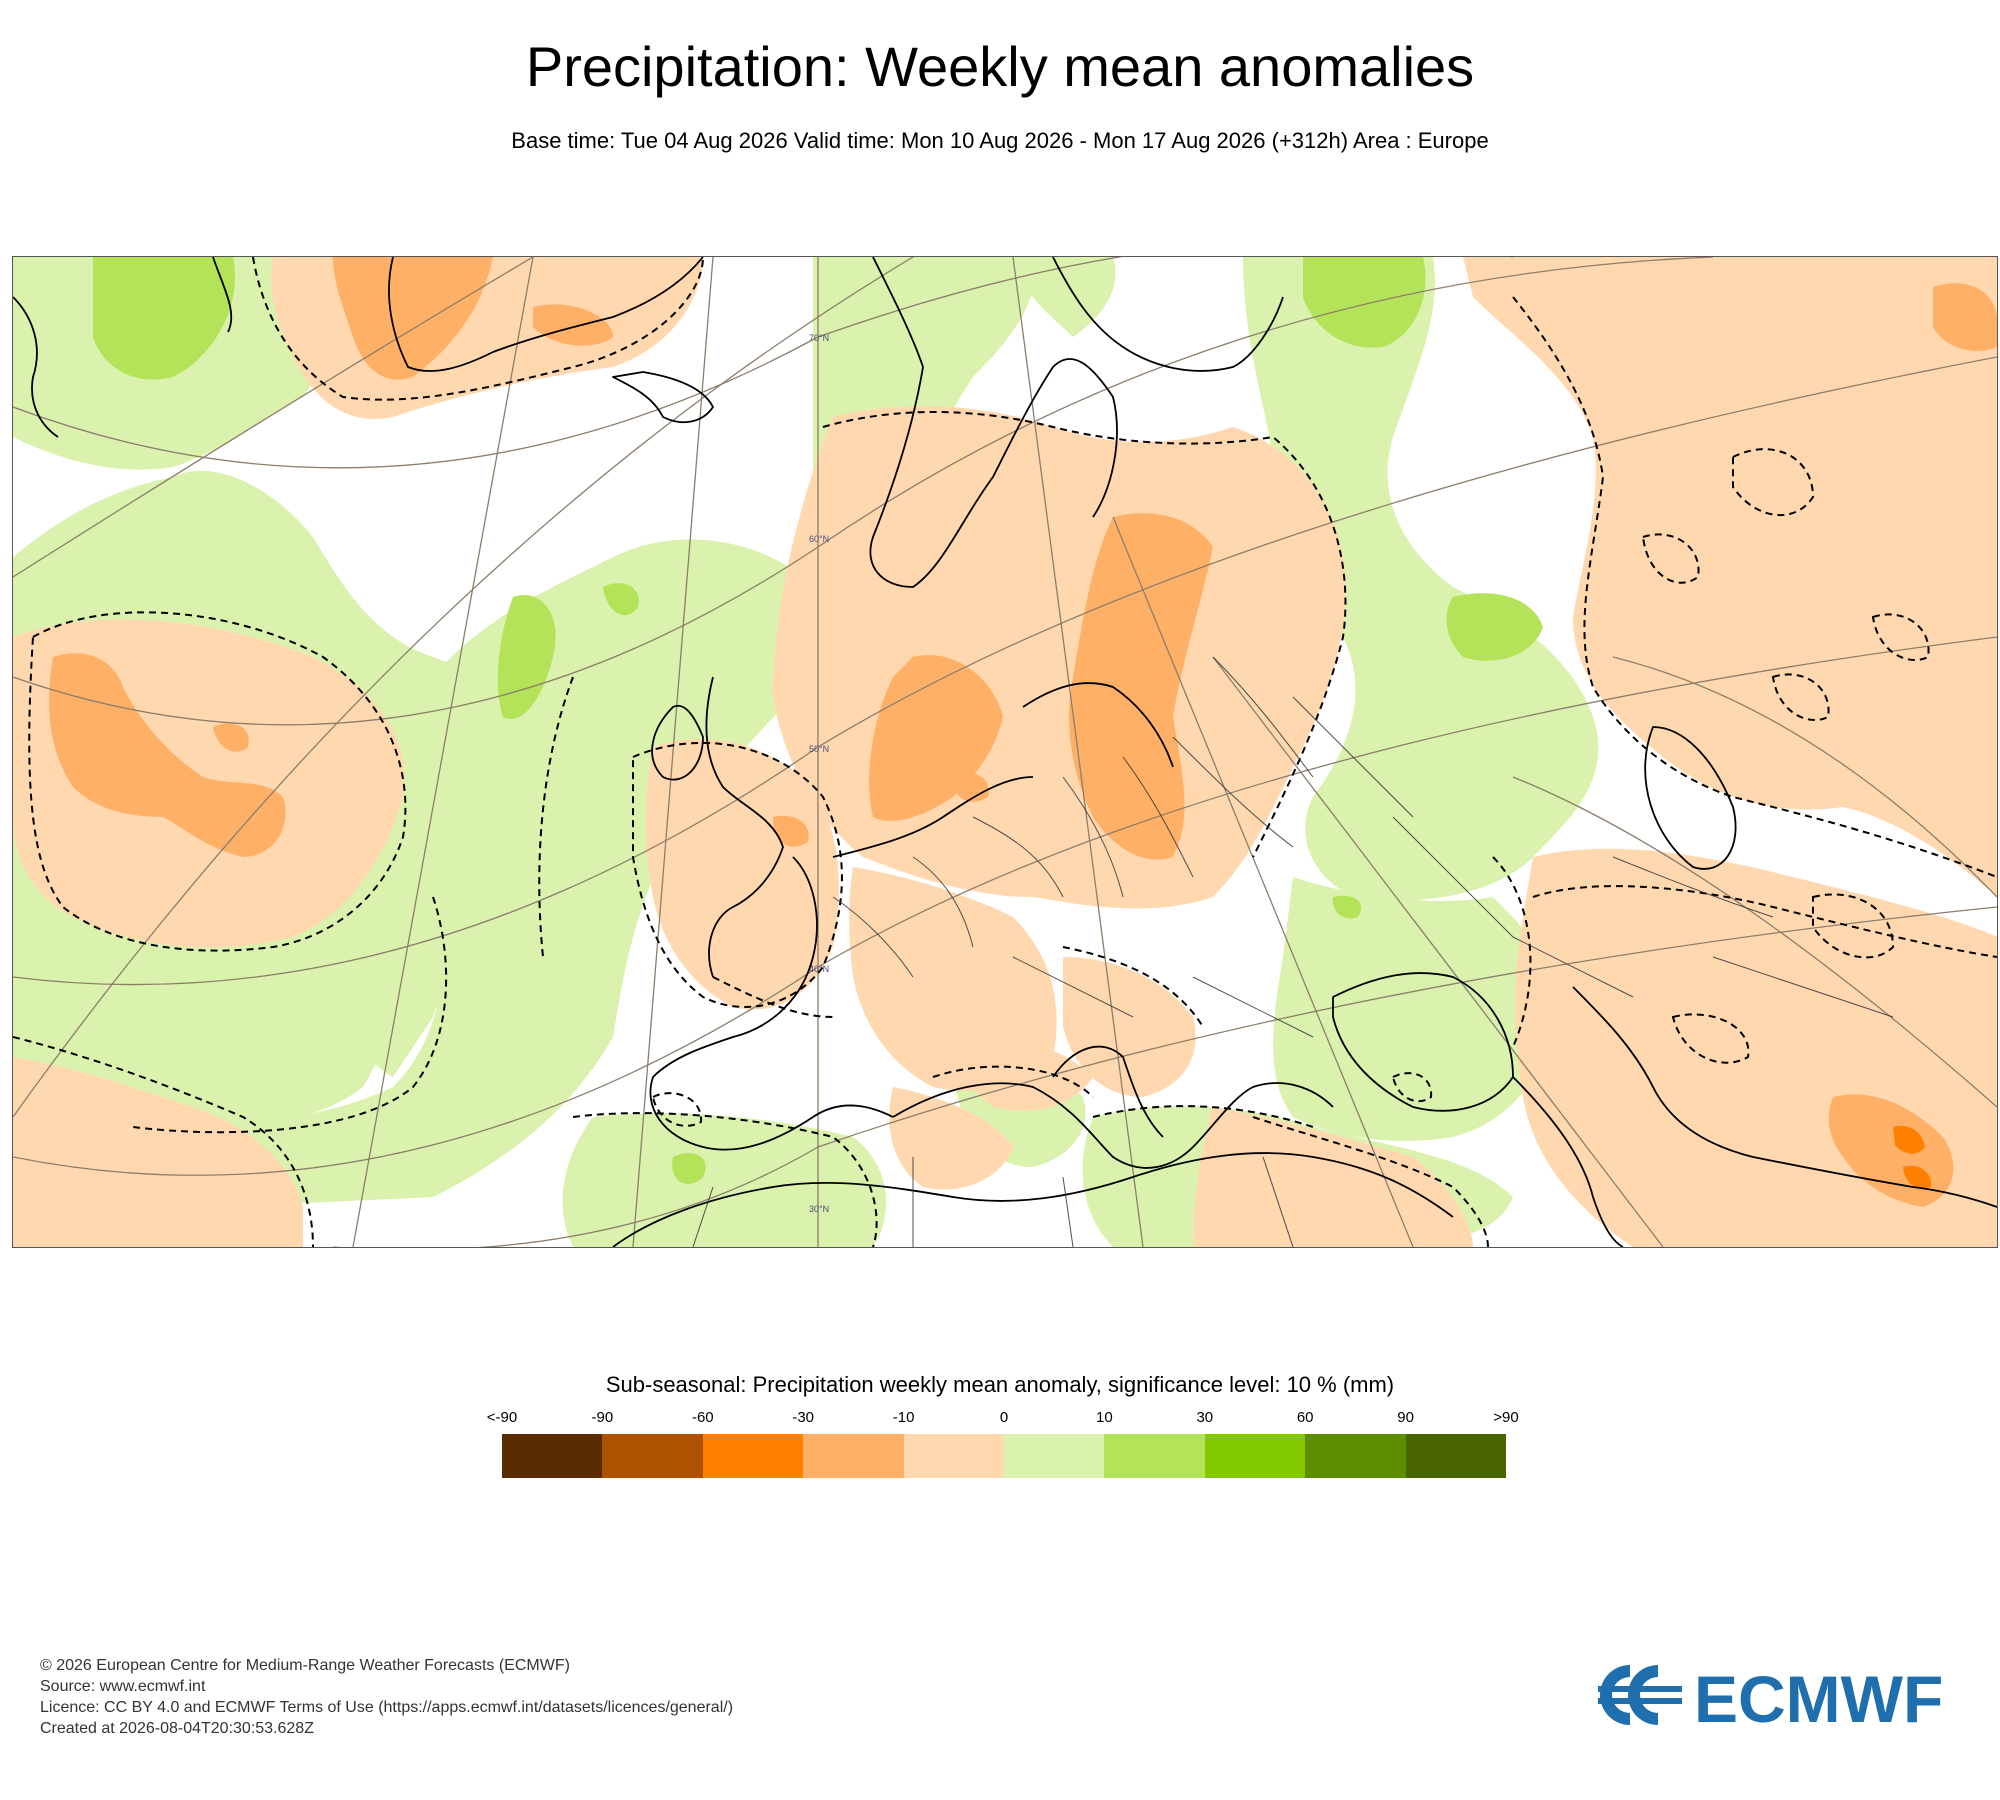  What do you see at coordinates (1205, 1417) in the screenshot?
I see `legend-label: 30` at bounding box center [1205, 1417].